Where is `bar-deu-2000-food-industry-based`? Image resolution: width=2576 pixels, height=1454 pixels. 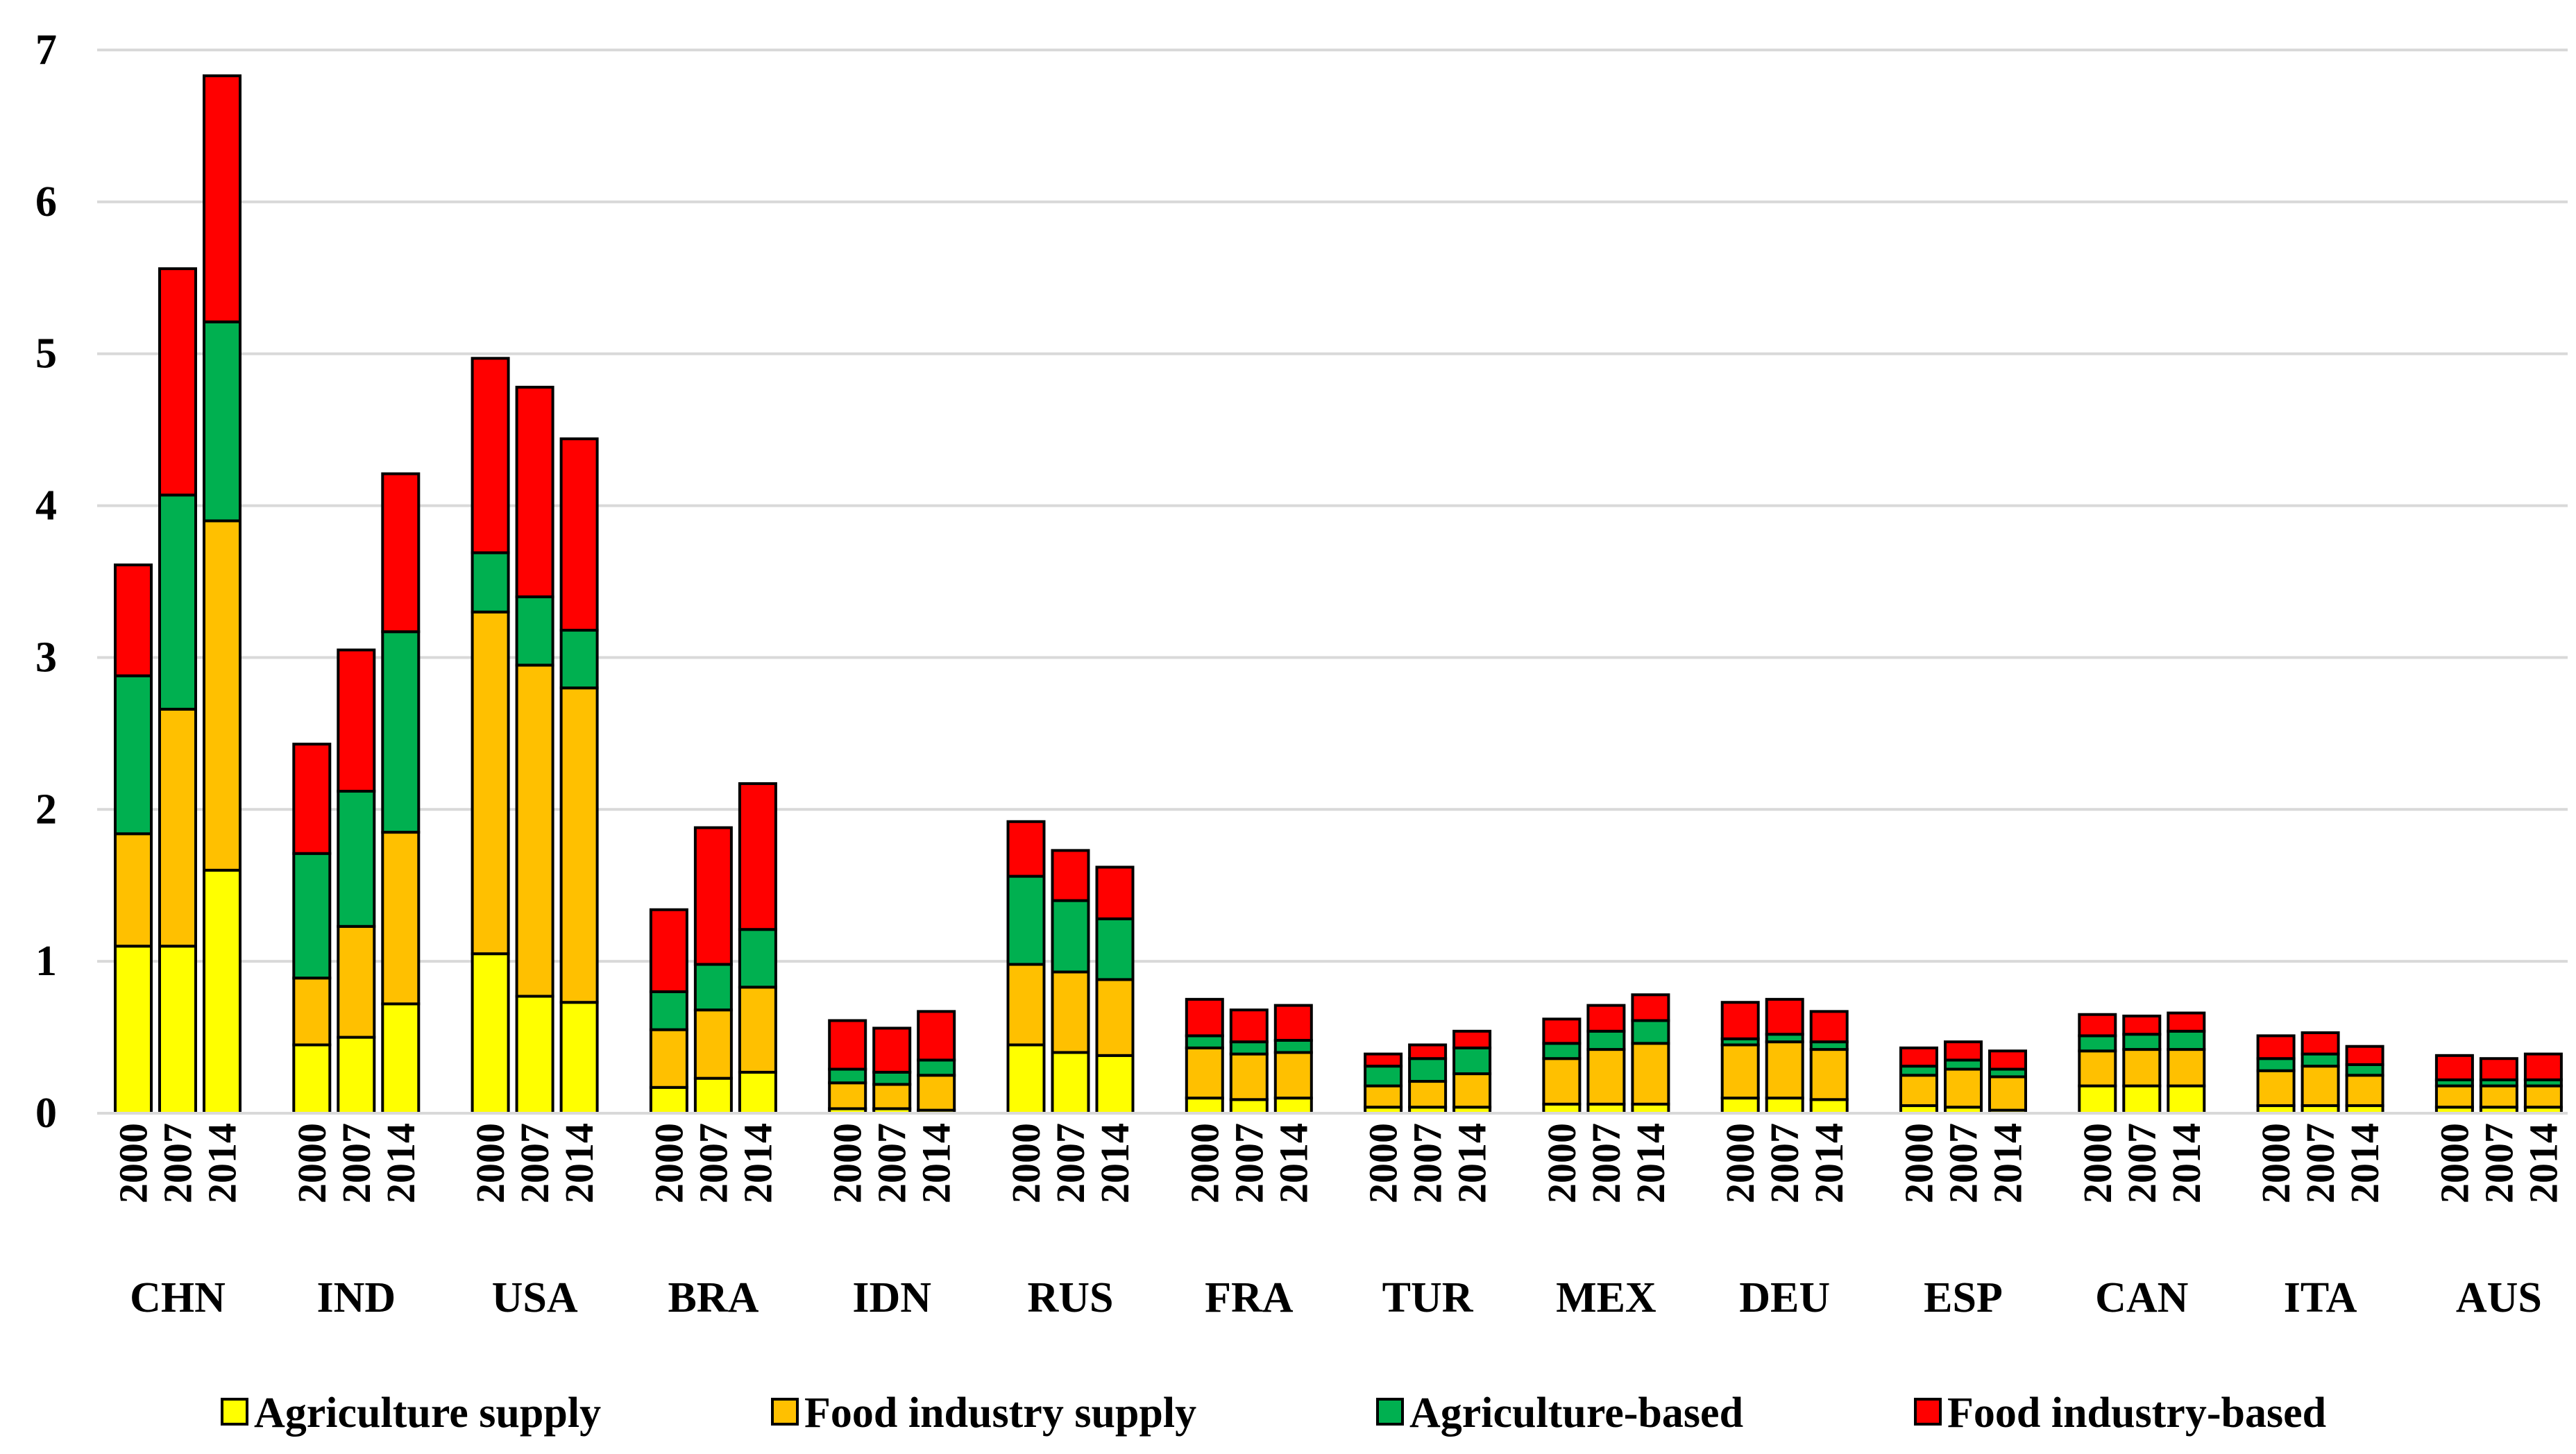 bar-deu-2000-food-industry-based is located at coordinates (1740, 1020).